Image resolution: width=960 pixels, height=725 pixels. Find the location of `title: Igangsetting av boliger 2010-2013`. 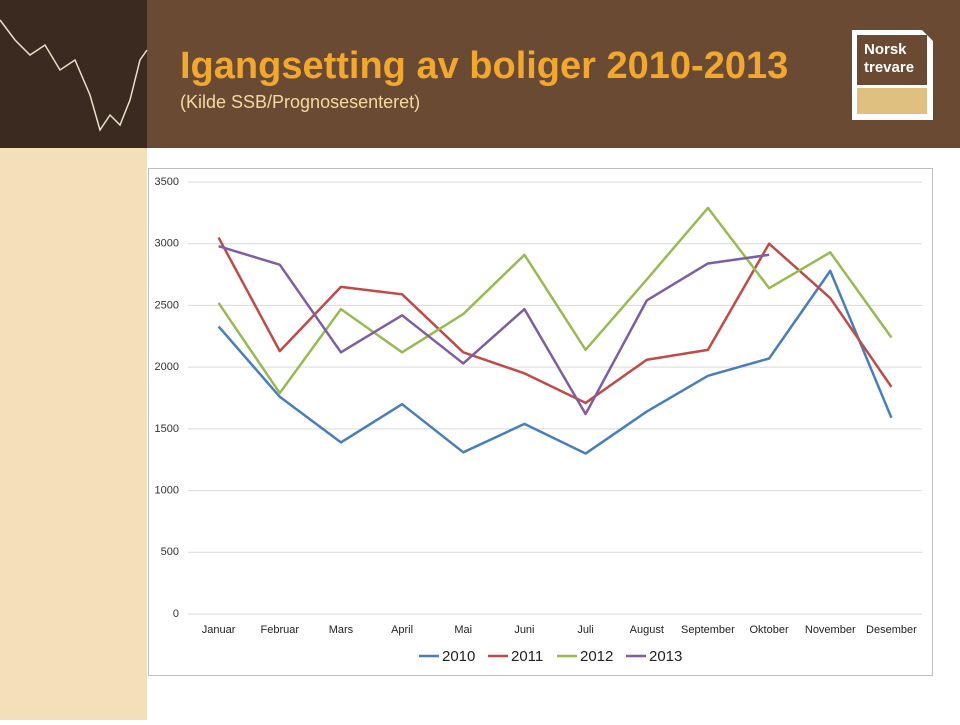

title: Igangsetting av boliger 2010-2013 is located at coordinates (484, 66).